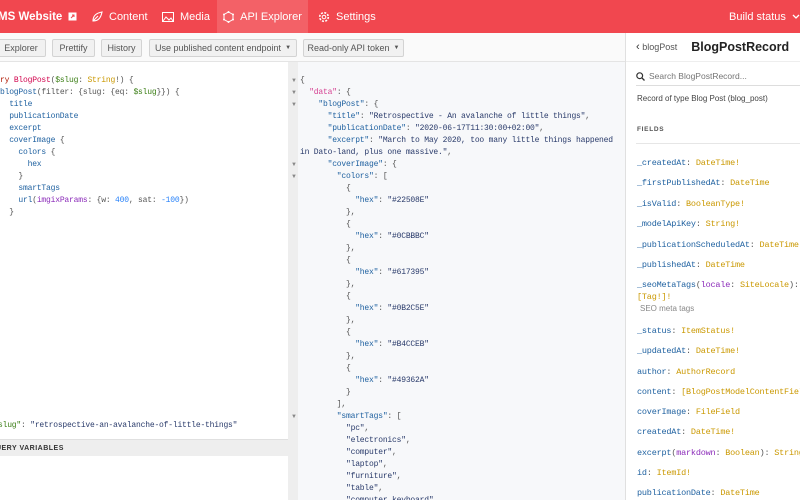 Image resolution: width=800 pixels, height=500 pixels. I want to click on code-token: "smartTags", so click(344, 416).